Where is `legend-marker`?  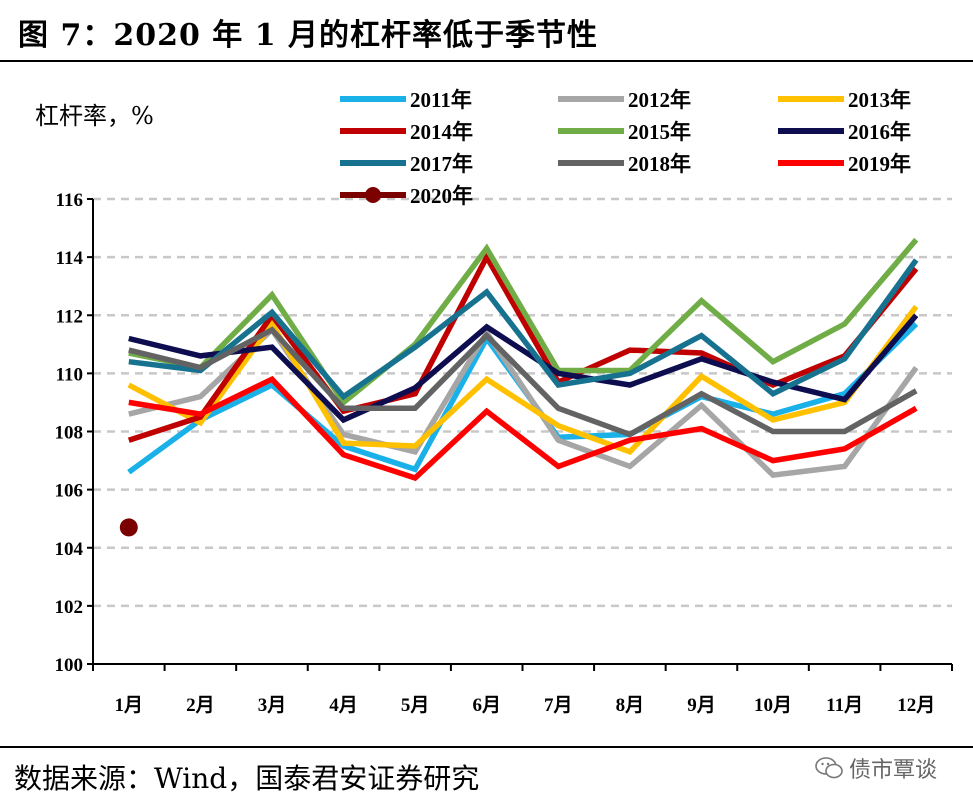
legend-marker is located at coordinates (373, 195).